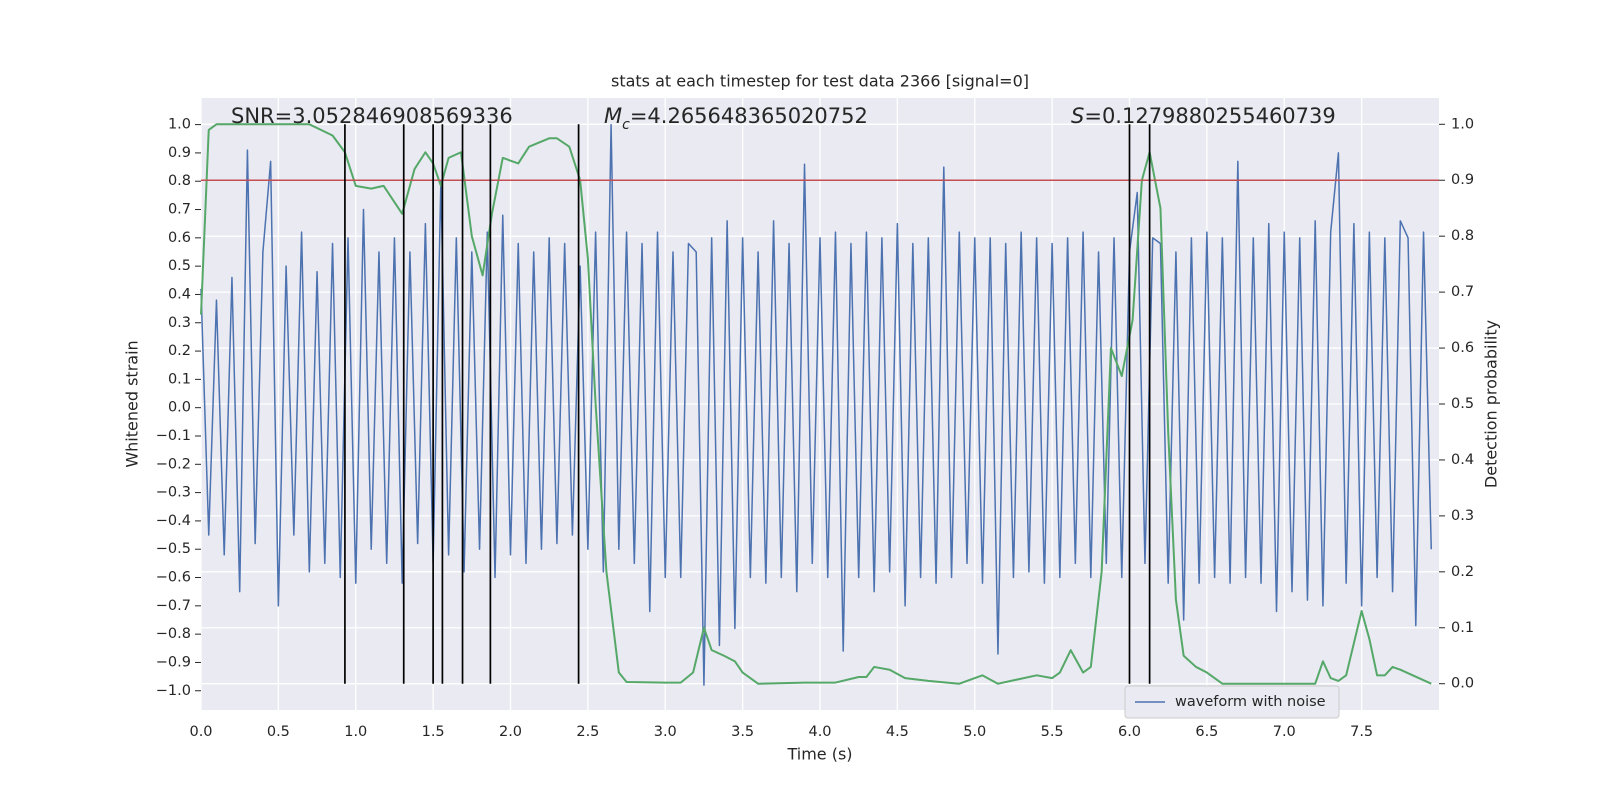 This screenshot has width=1600, height=800. I want to click on y-tick-label: 0.0, so click(179, 408).